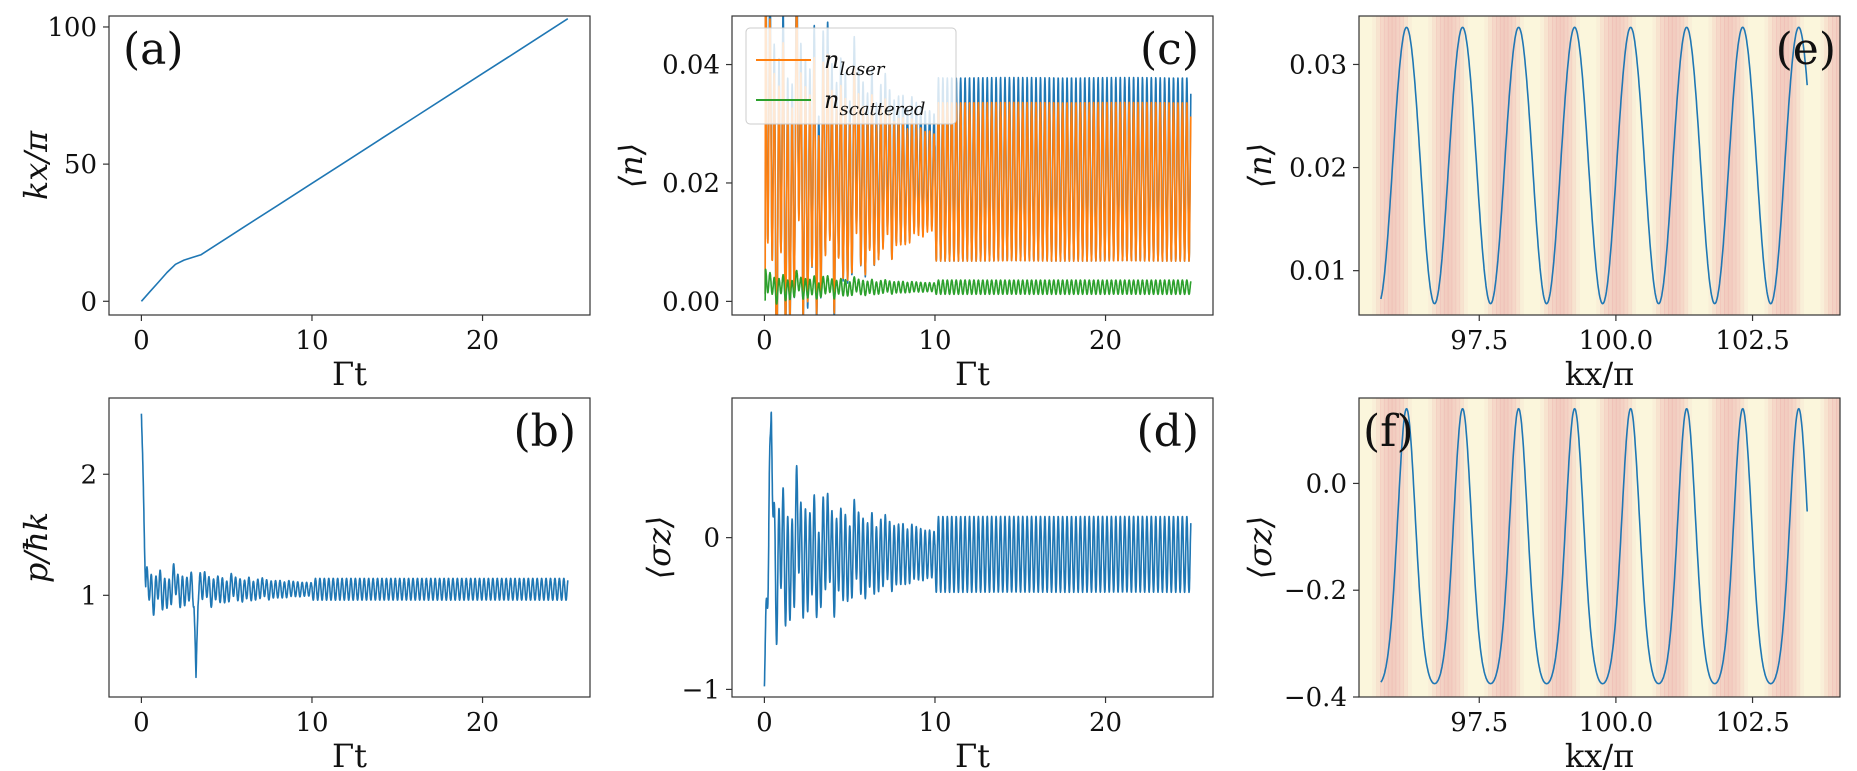  I want to click on series-line-scattered, so click(977, 286).